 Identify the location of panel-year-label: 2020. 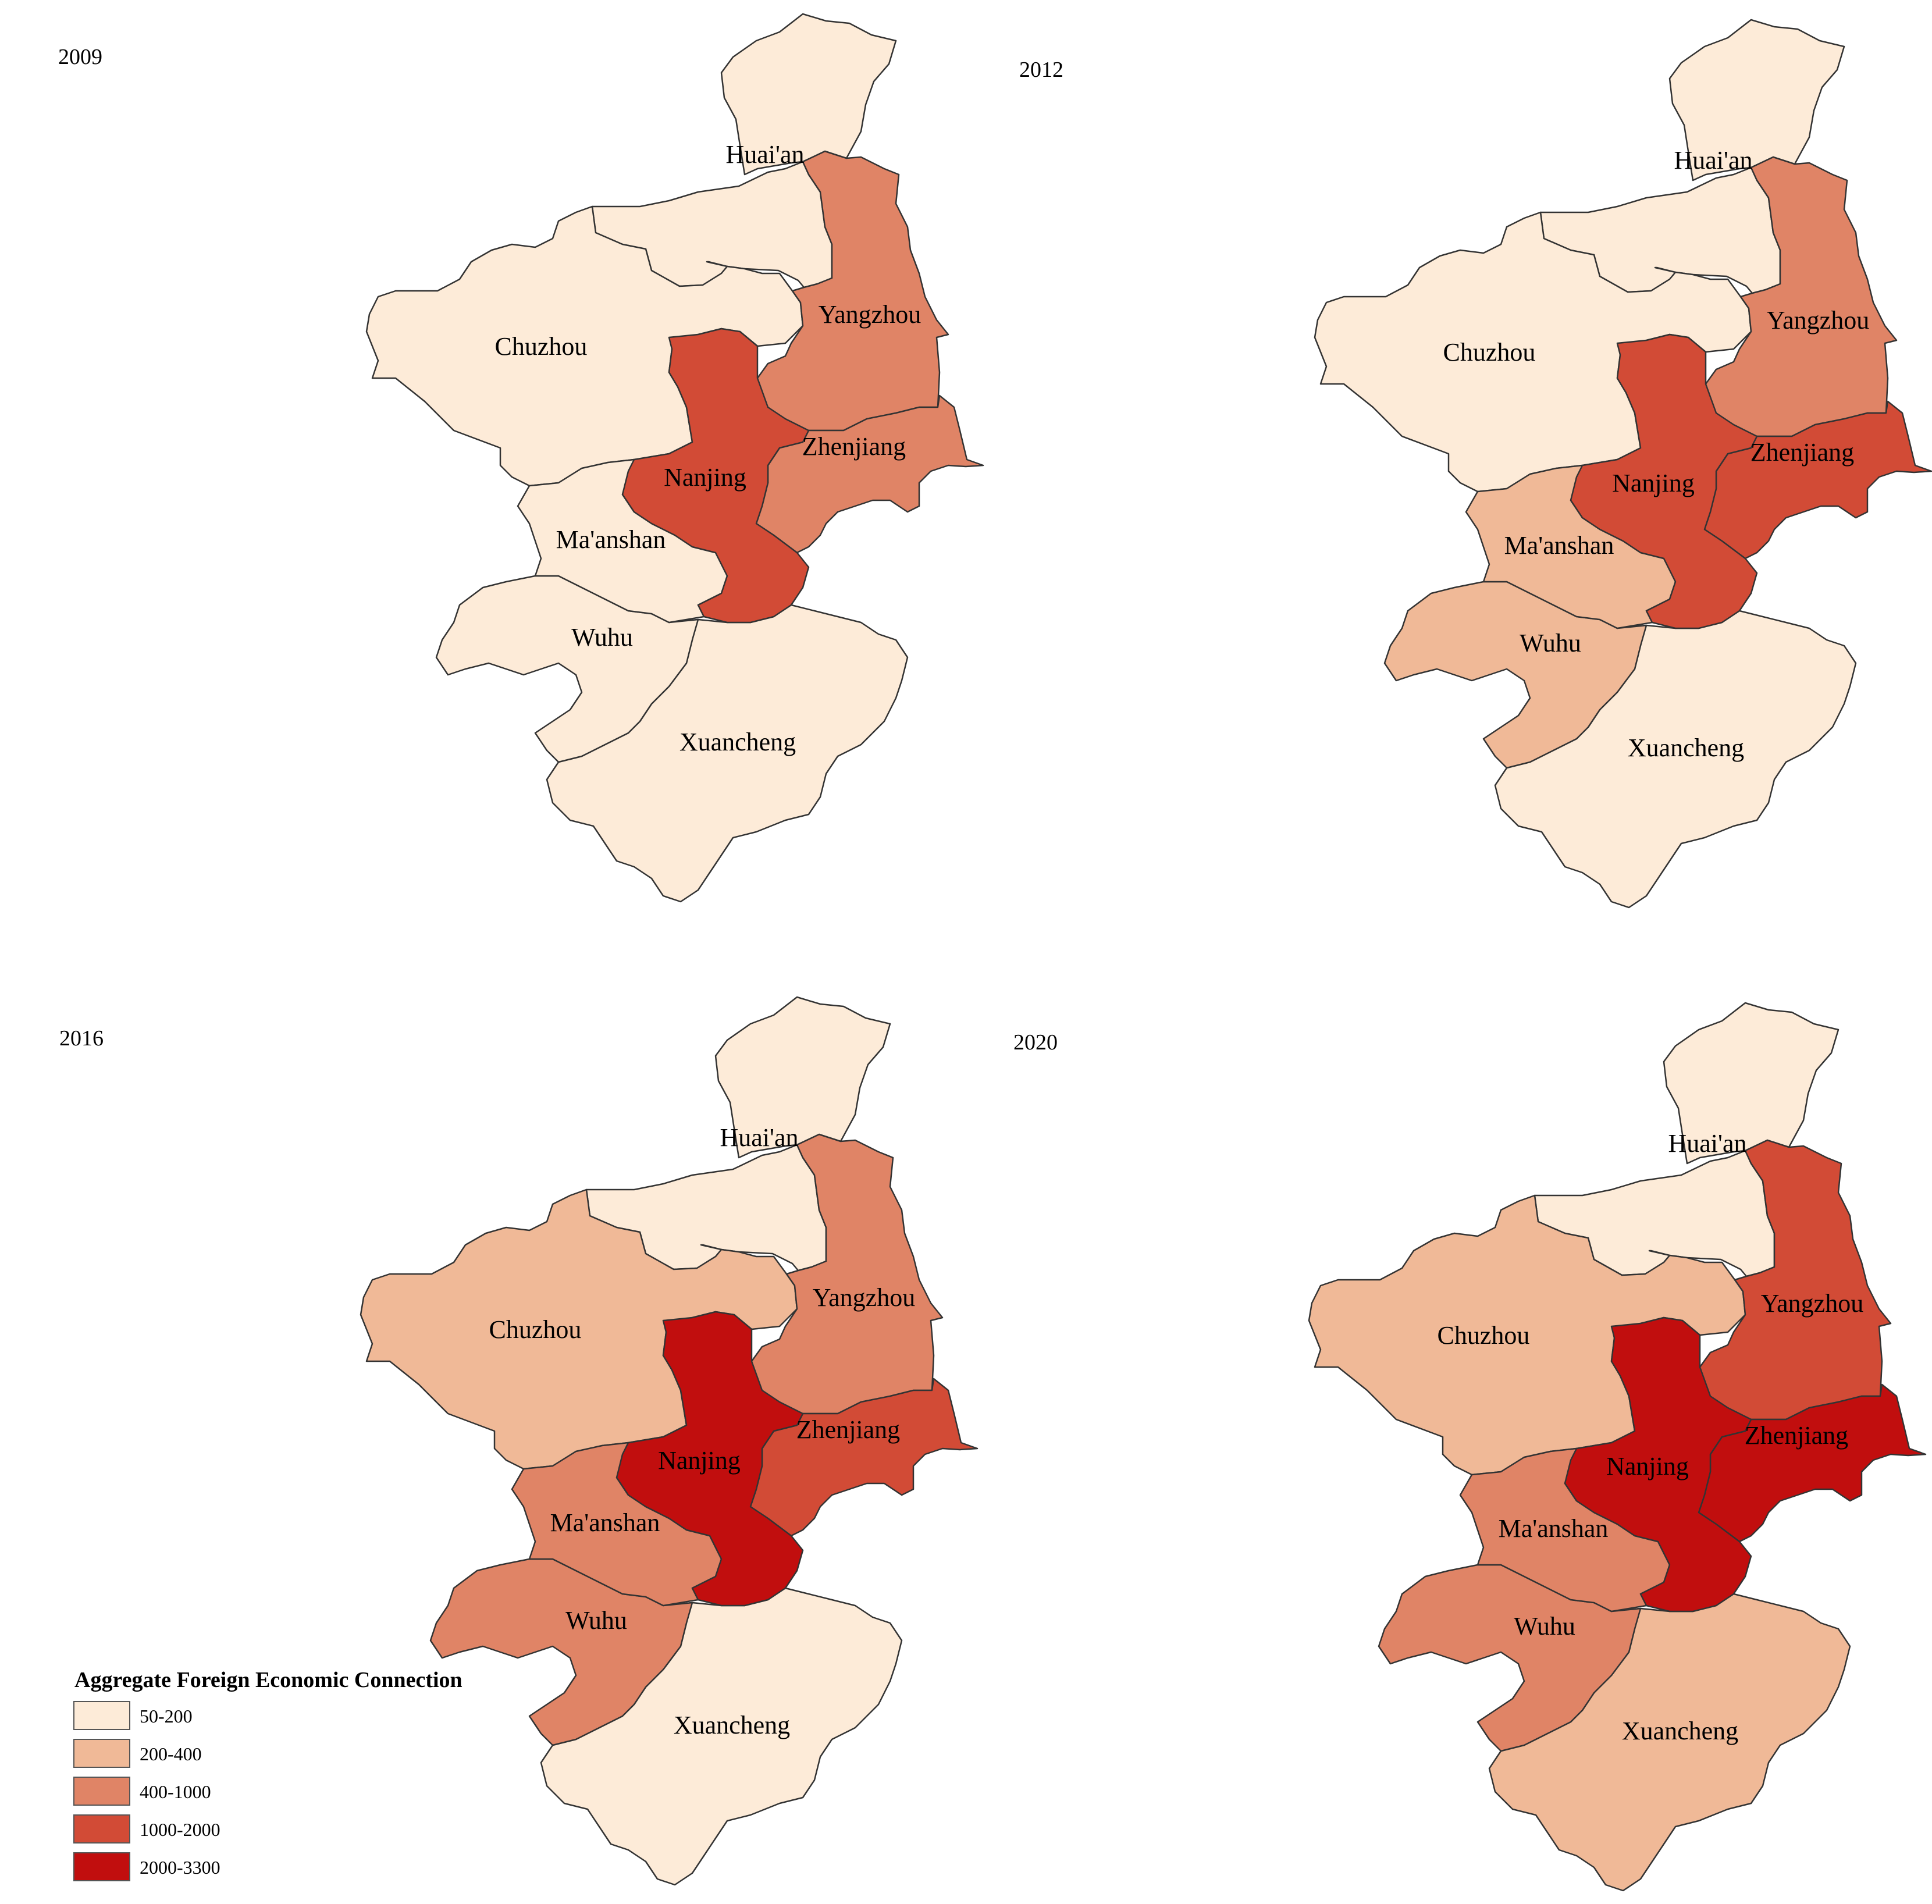
(1035, 1042).